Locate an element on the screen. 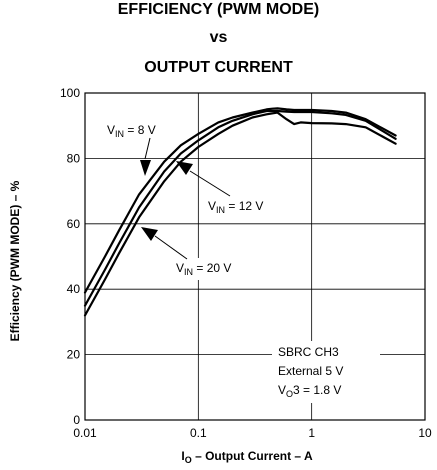  y-tick-label-0: 0 is located at coordinates (76, 420).